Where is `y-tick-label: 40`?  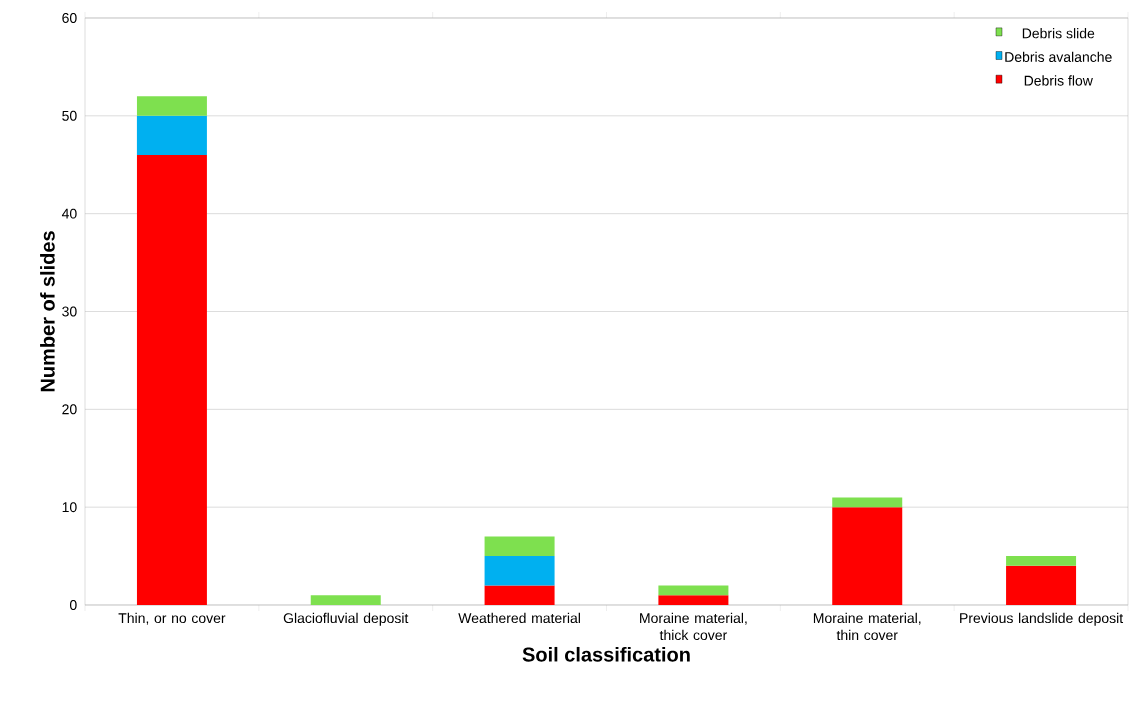 y-tick-label: 40 is located at coordinates (69, 213).